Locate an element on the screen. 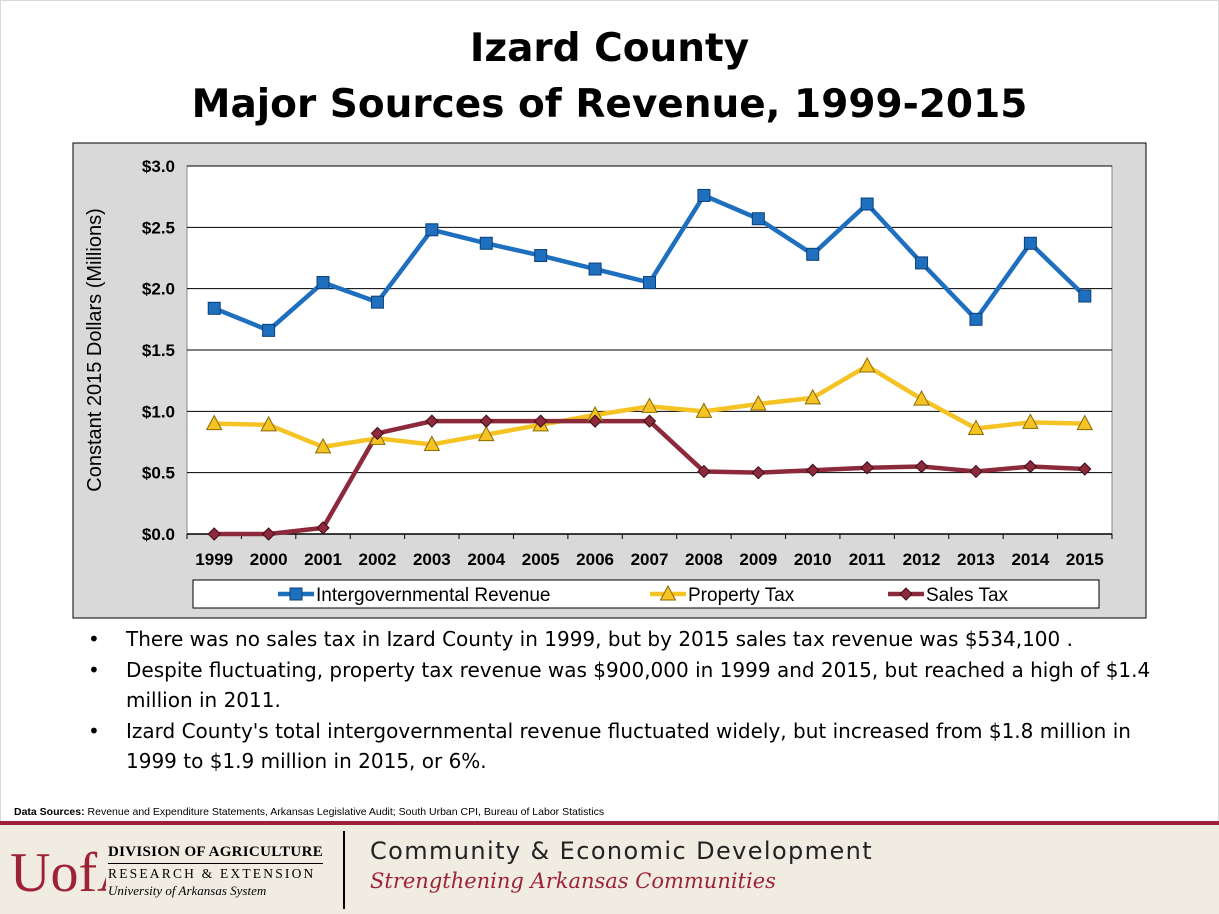  x-tick-label: 2015 is located at coordinates (1085, 559).